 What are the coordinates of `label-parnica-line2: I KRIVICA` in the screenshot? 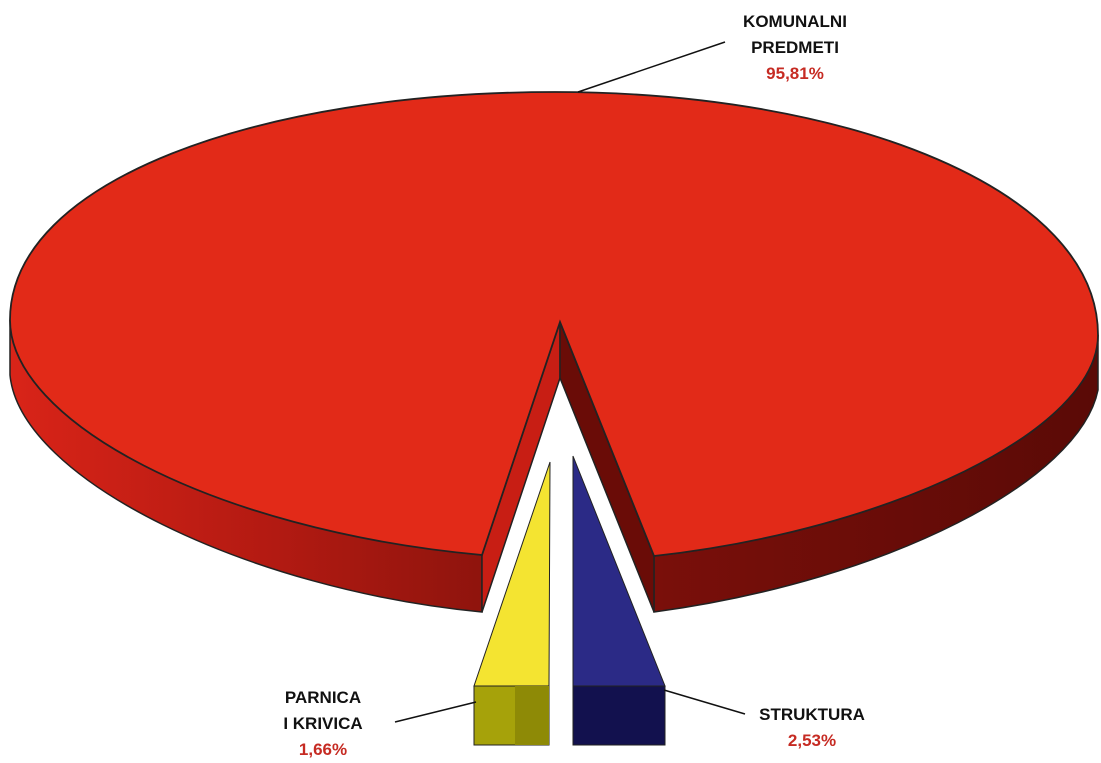 It's located at (322, 723).